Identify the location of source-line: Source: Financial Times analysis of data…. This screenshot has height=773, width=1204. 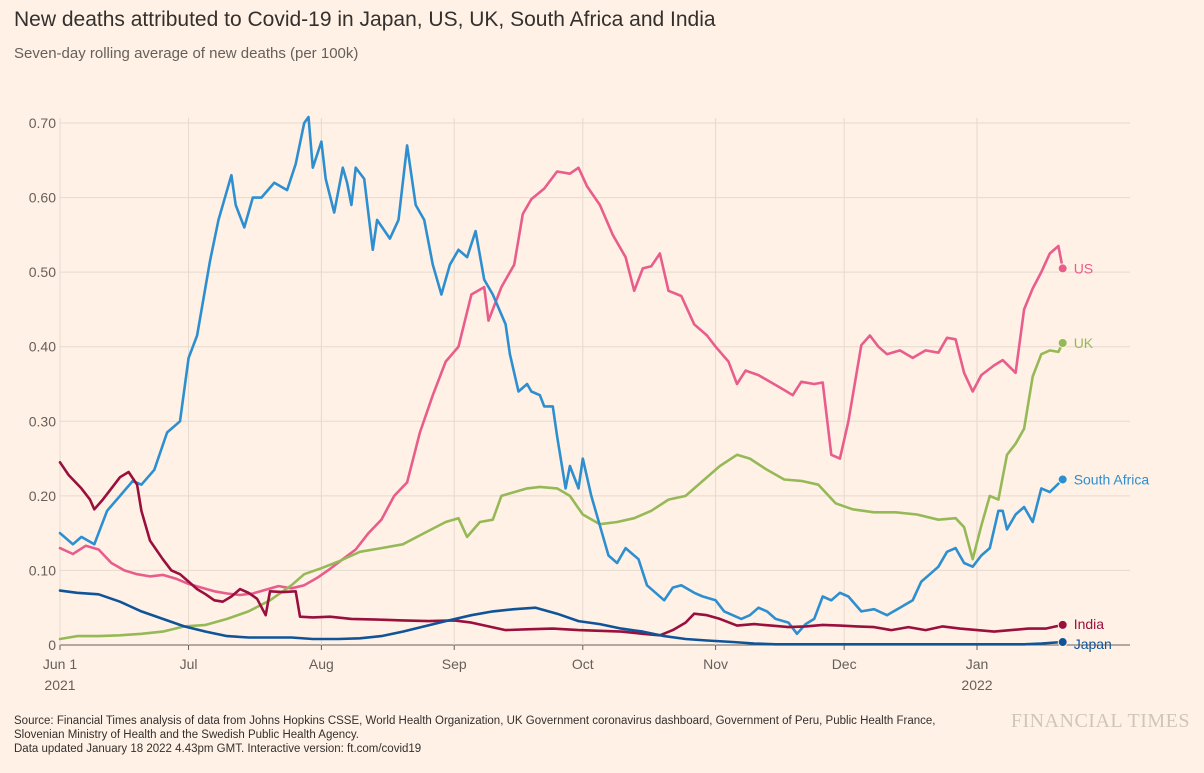
(475, 721).